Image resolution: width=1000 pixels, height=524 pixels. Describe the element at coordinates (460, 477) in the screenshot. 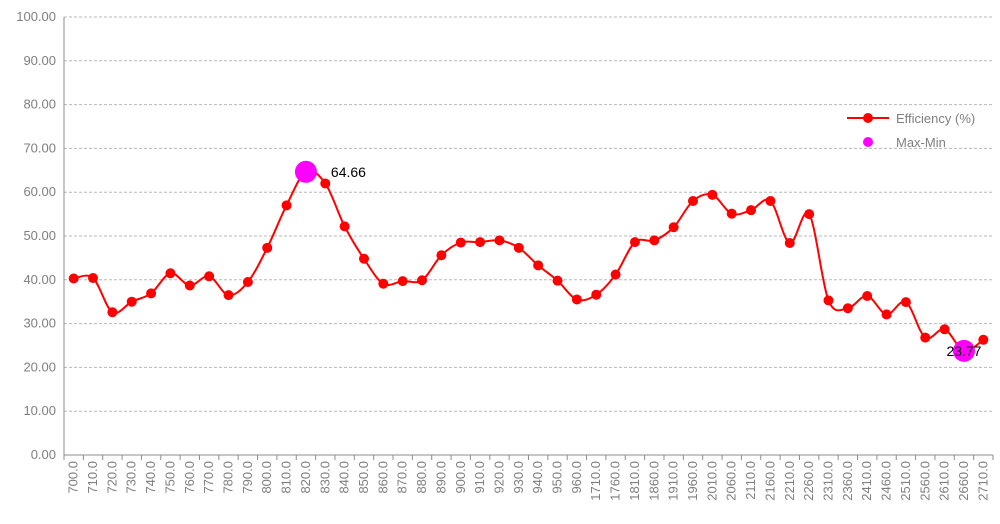

I see `x-tick-label: 900.0` at that location.